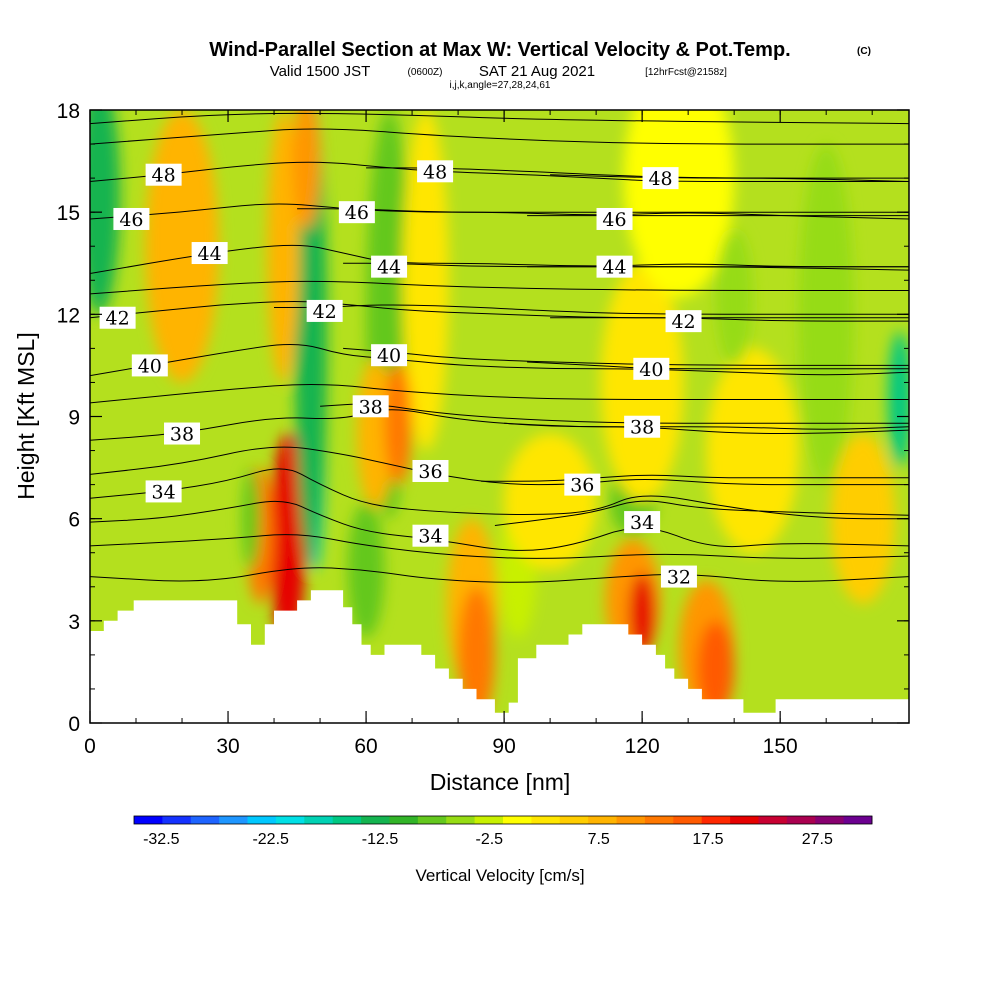 This screenshot has width=1000, height=1000. What do you see at coordinates (499, 656) in the screenshot?
I see `terrain-mask` at bounding box center [499, 656].